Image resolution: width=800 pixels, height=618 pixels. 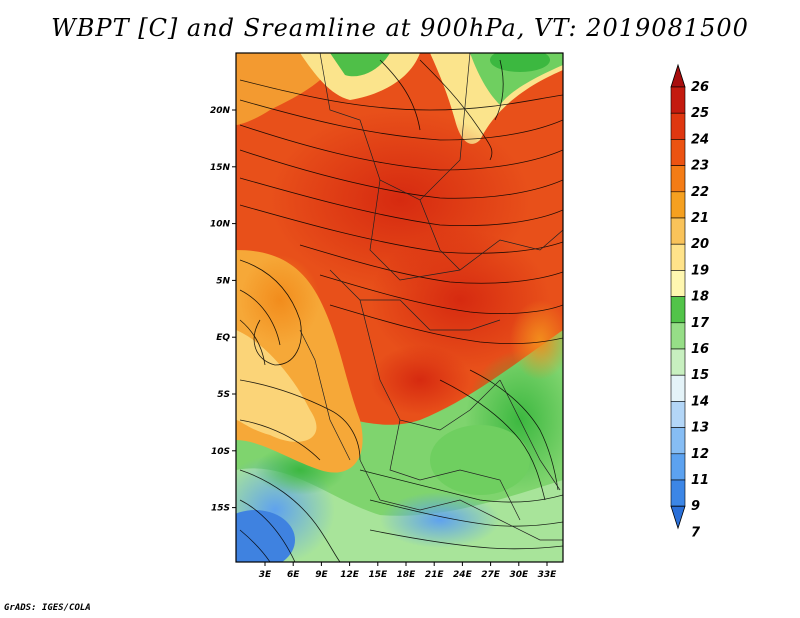 I want to click on colorbar-level-label: 24, so click(x=700, y=139).